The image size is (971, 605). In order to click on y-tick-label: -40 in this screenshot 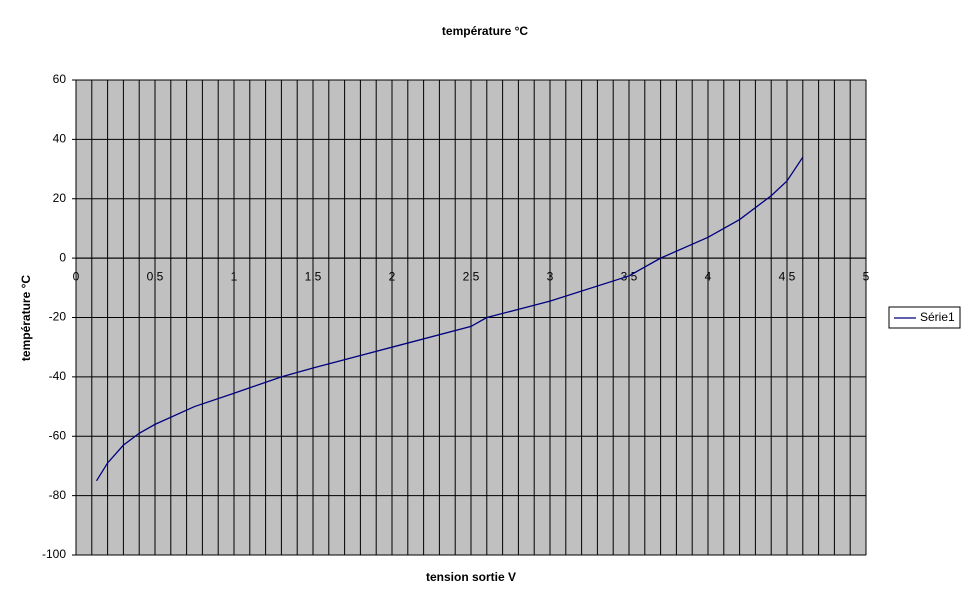, I will do `click(58, 376)`.